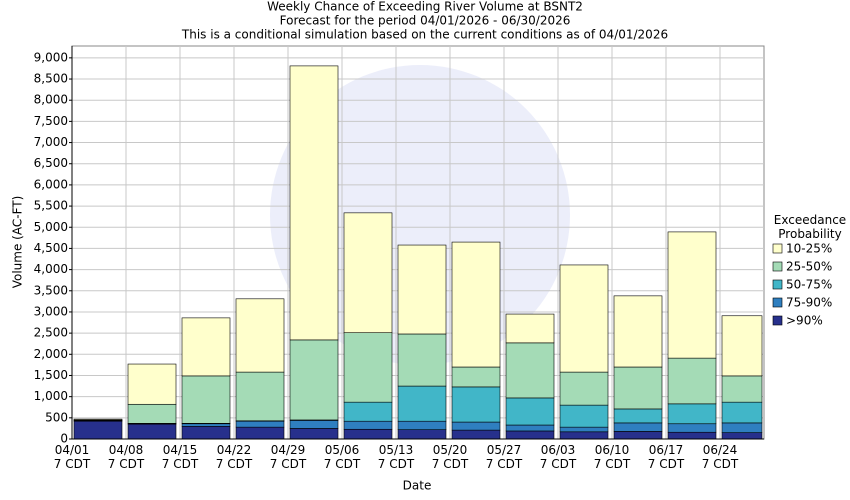 The width and height of the screenshot is (850, 500). I want to click on x-tick-label: 04/22 7 CDT, so click(234, 457).